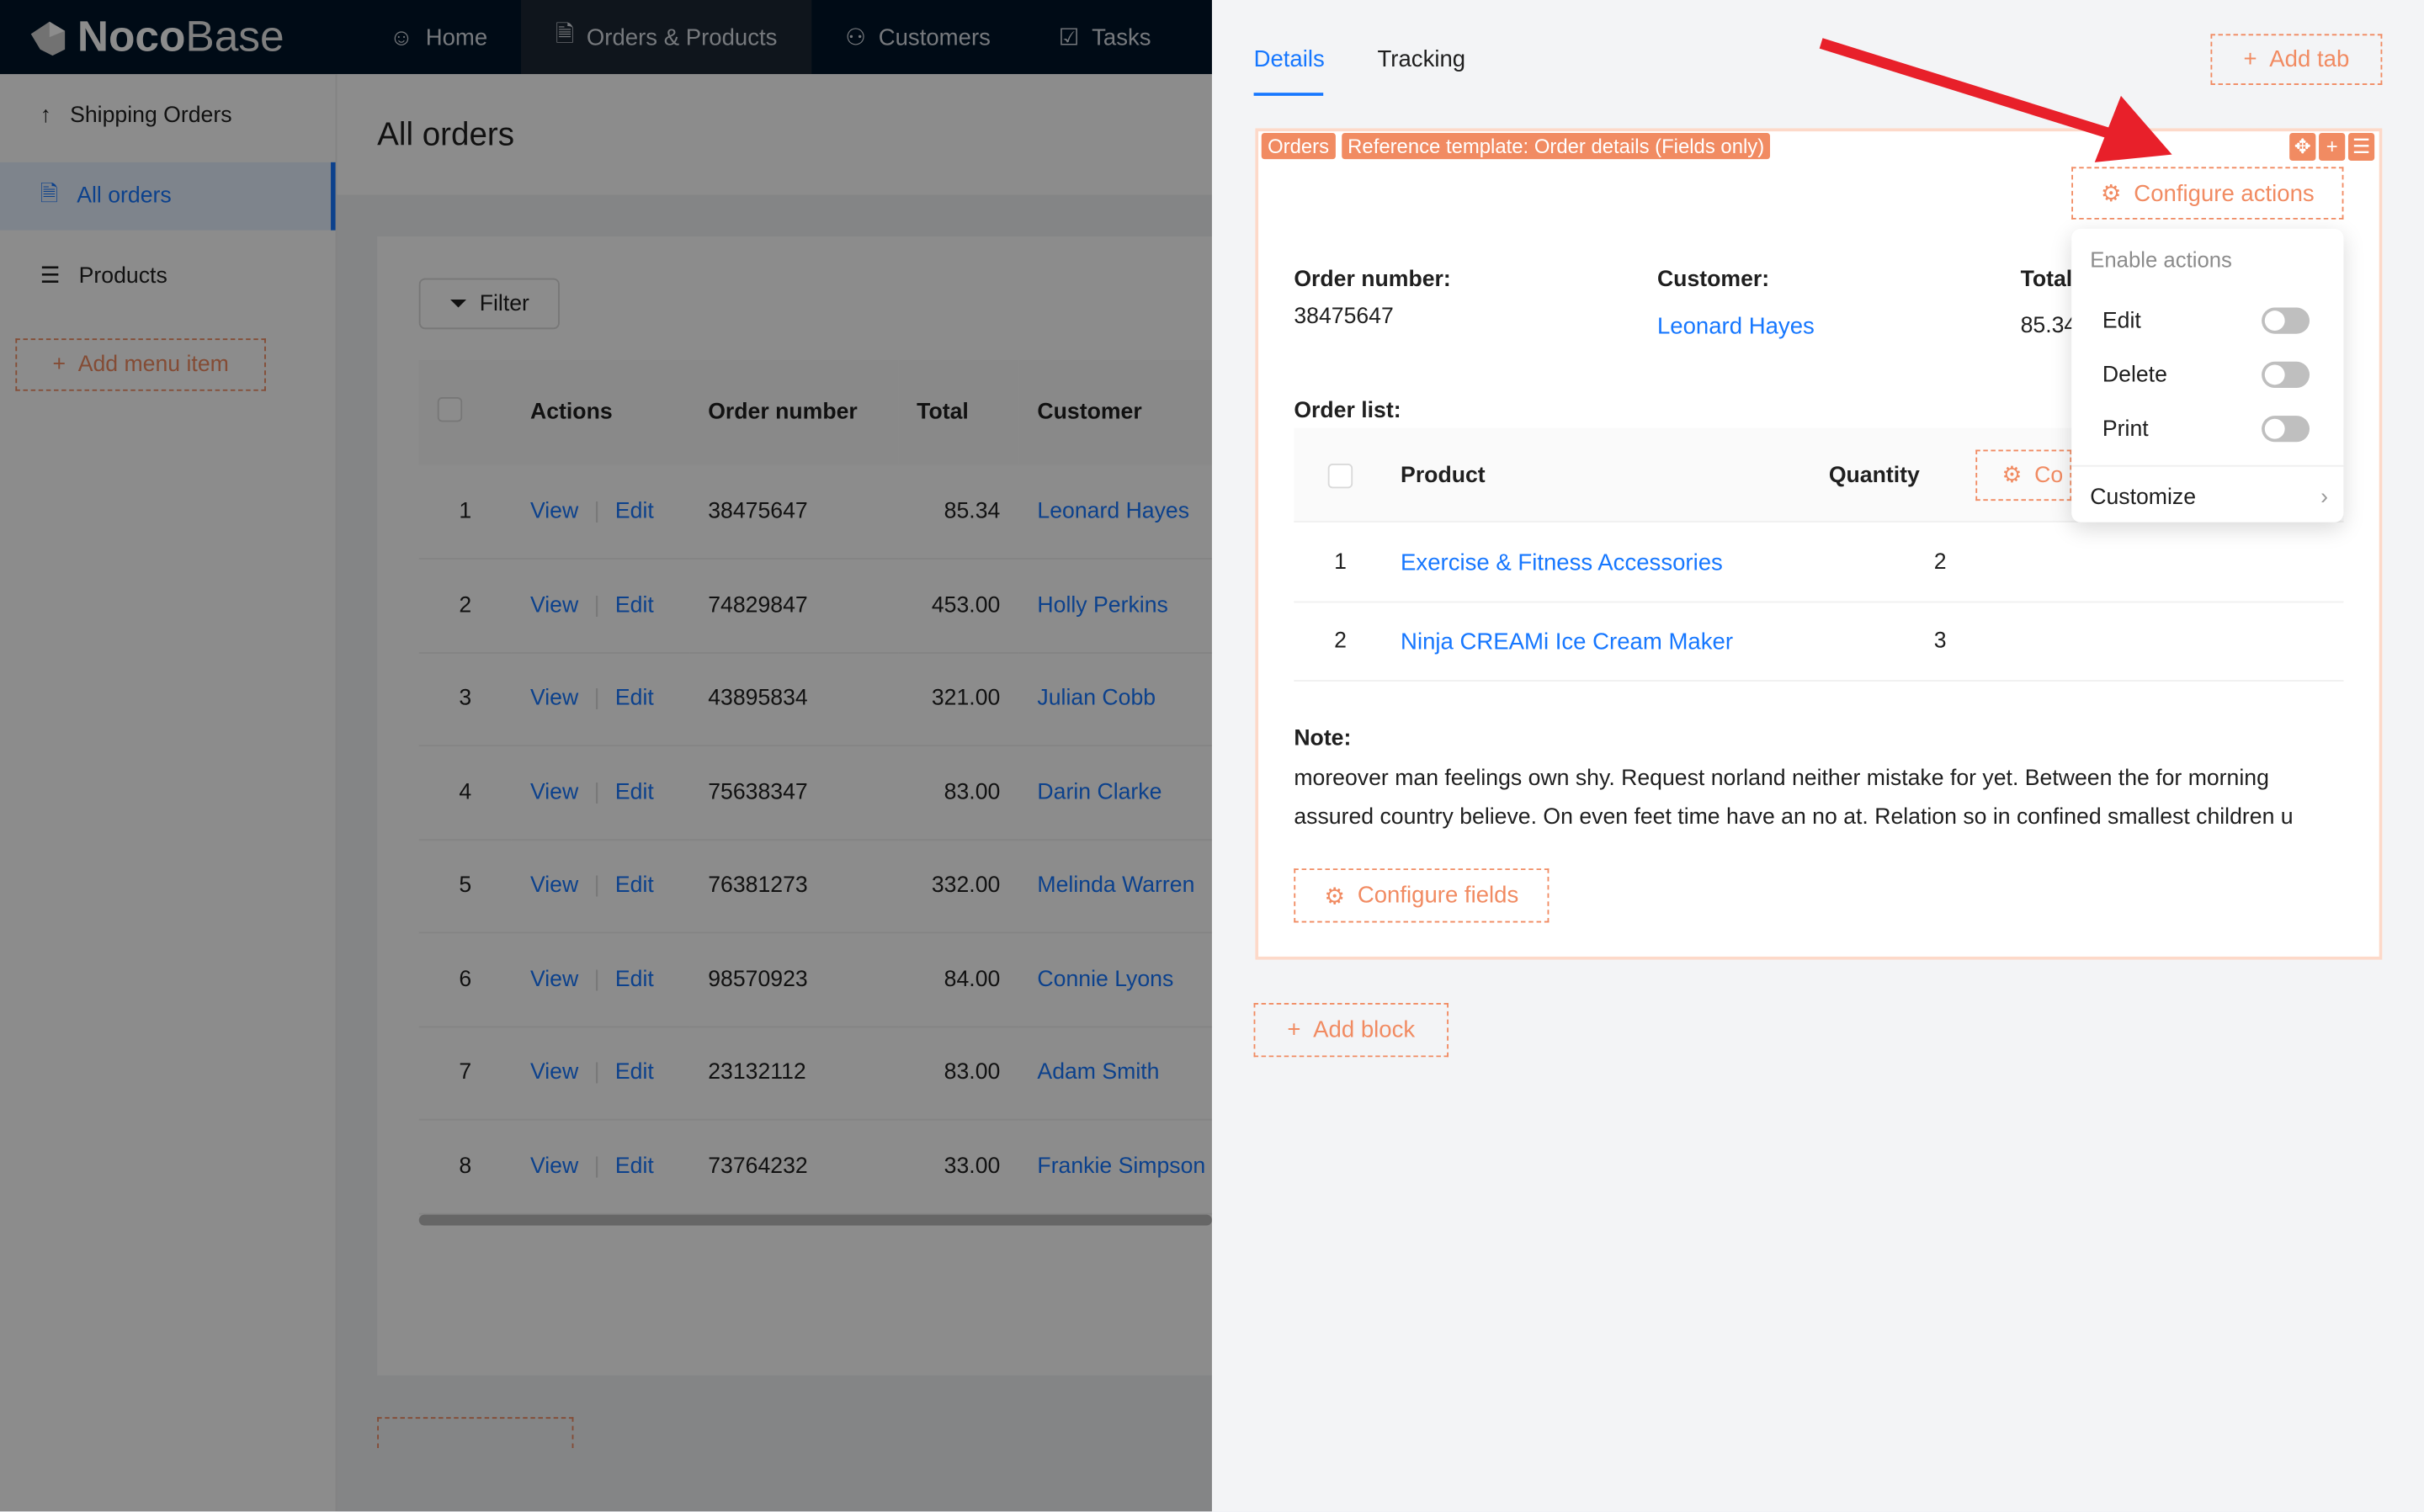 The width and height of the screenshot is (2424, 1512). What do you see at coordinates (1940, 562) in the screenshot?
I see `quantity-cell: 2` at bounding box center [1940, 562].